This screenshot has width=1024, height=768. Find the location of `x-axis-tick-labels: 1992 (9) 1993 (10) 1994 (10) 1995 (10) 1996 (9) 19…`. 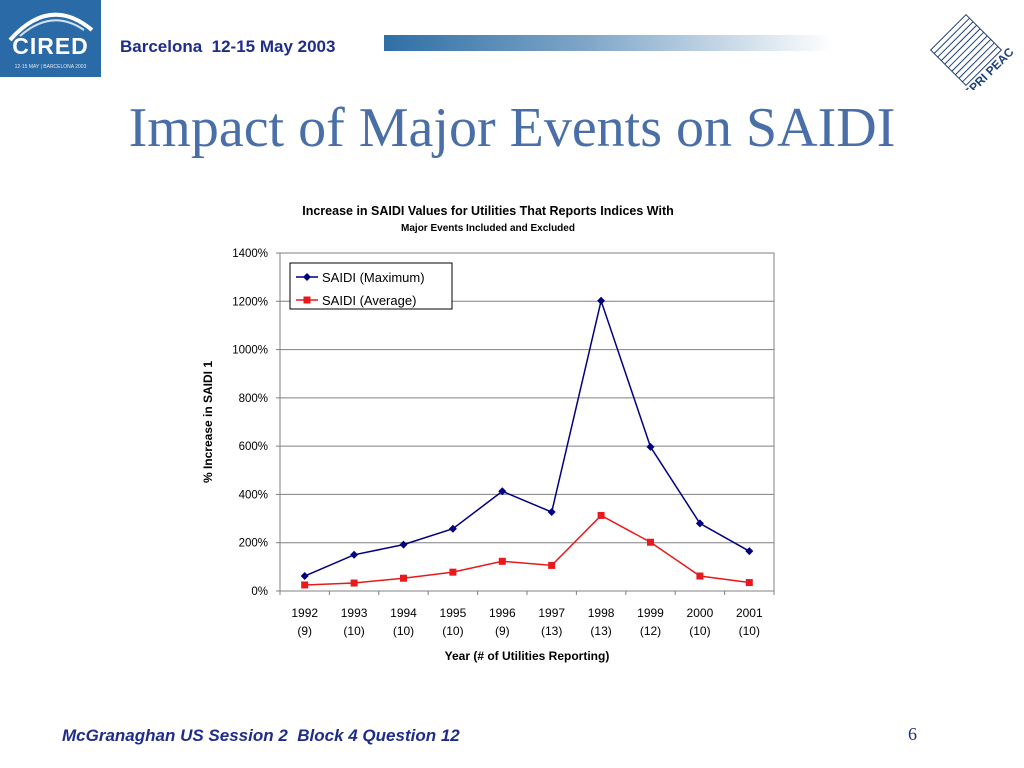

x-axis-tick-labels: 1992 (9) 1993 (10) 1994 (10) 1995 (10) 1996 (9) 19… is located at coordinates (527, 614).